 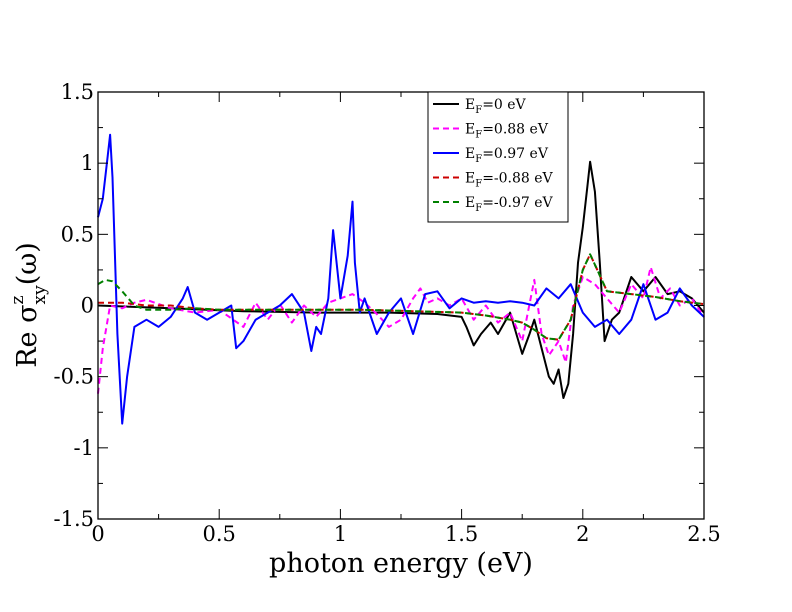 What do you see at coordinates (77, 234) in the screenshot?
I see `y-tick-label: 0.5` at bounding box center [77, 234].